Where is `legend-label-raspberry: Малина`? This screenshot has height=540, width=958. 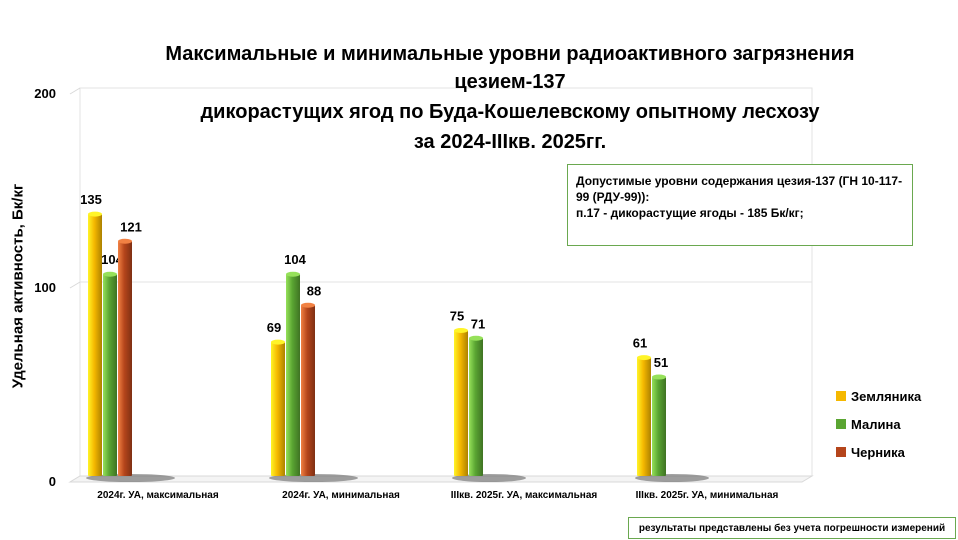 legend-label-raspberry: Малина is located at coordinates (876, 424).